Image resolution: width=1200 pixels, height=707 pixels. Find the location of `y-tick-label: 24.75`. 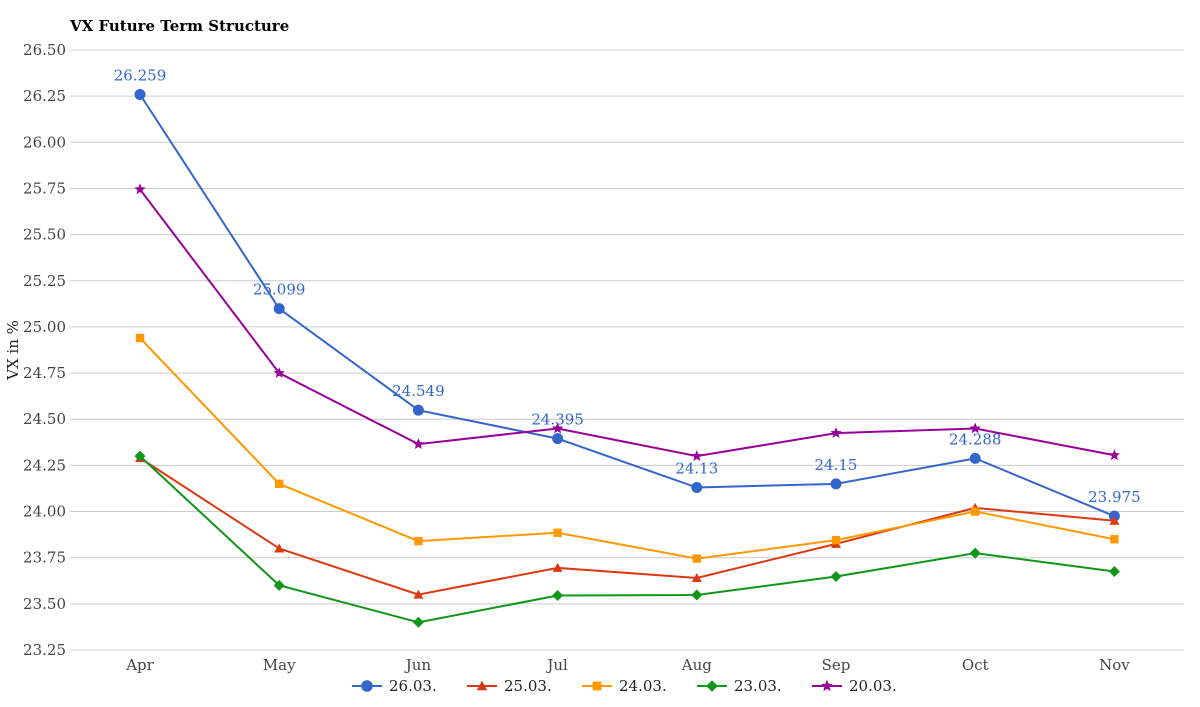

y-tick-label: 24.75 is located at coordinates (44, 373).